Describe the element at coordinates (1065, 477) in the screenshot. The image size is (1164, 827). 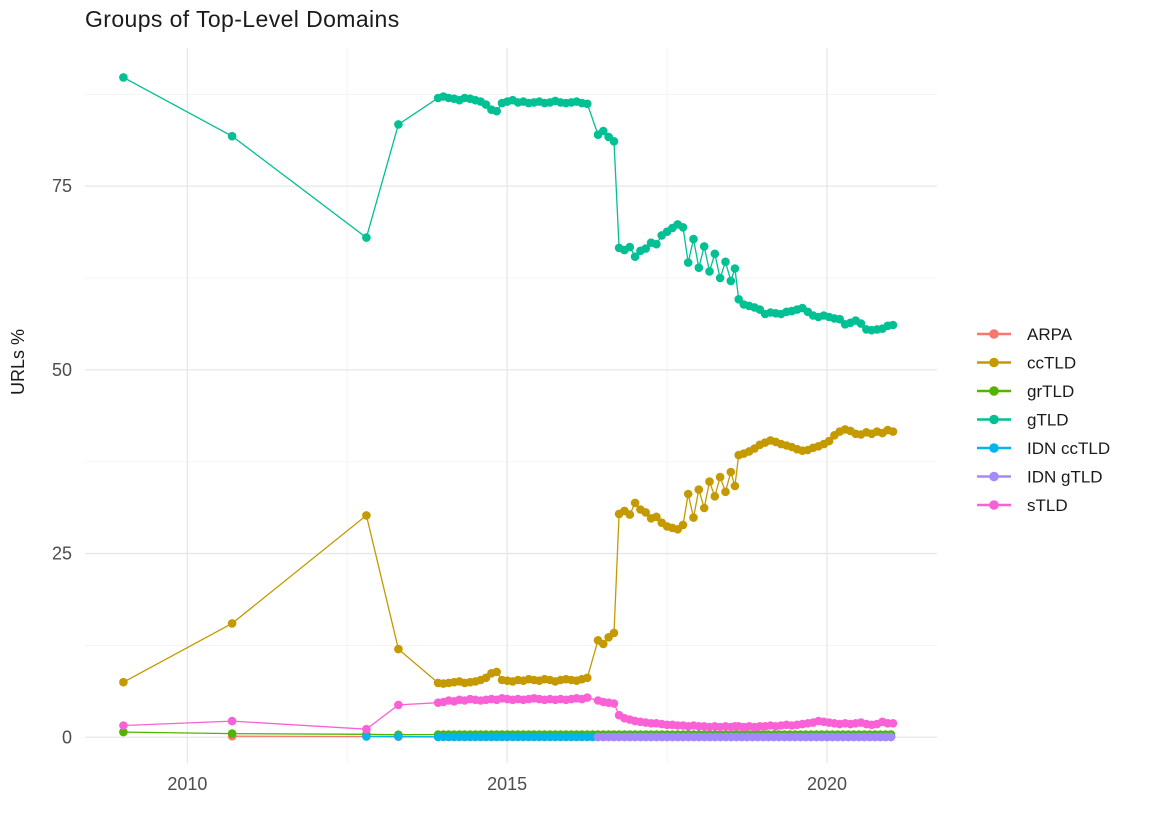
I see `legend-item-label: IDN gTLD` at that location.